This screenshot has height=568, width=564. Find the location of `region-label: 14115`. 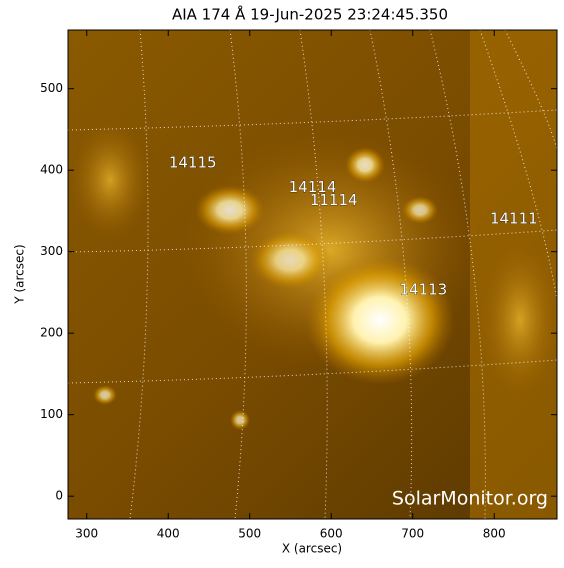

region-label: 14115 is located at coordinates (193, 162).